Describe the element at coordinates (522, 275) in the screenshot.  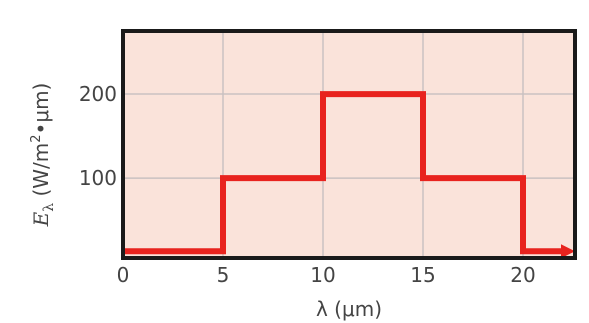
I see `x-tick-label: 20` at that location.